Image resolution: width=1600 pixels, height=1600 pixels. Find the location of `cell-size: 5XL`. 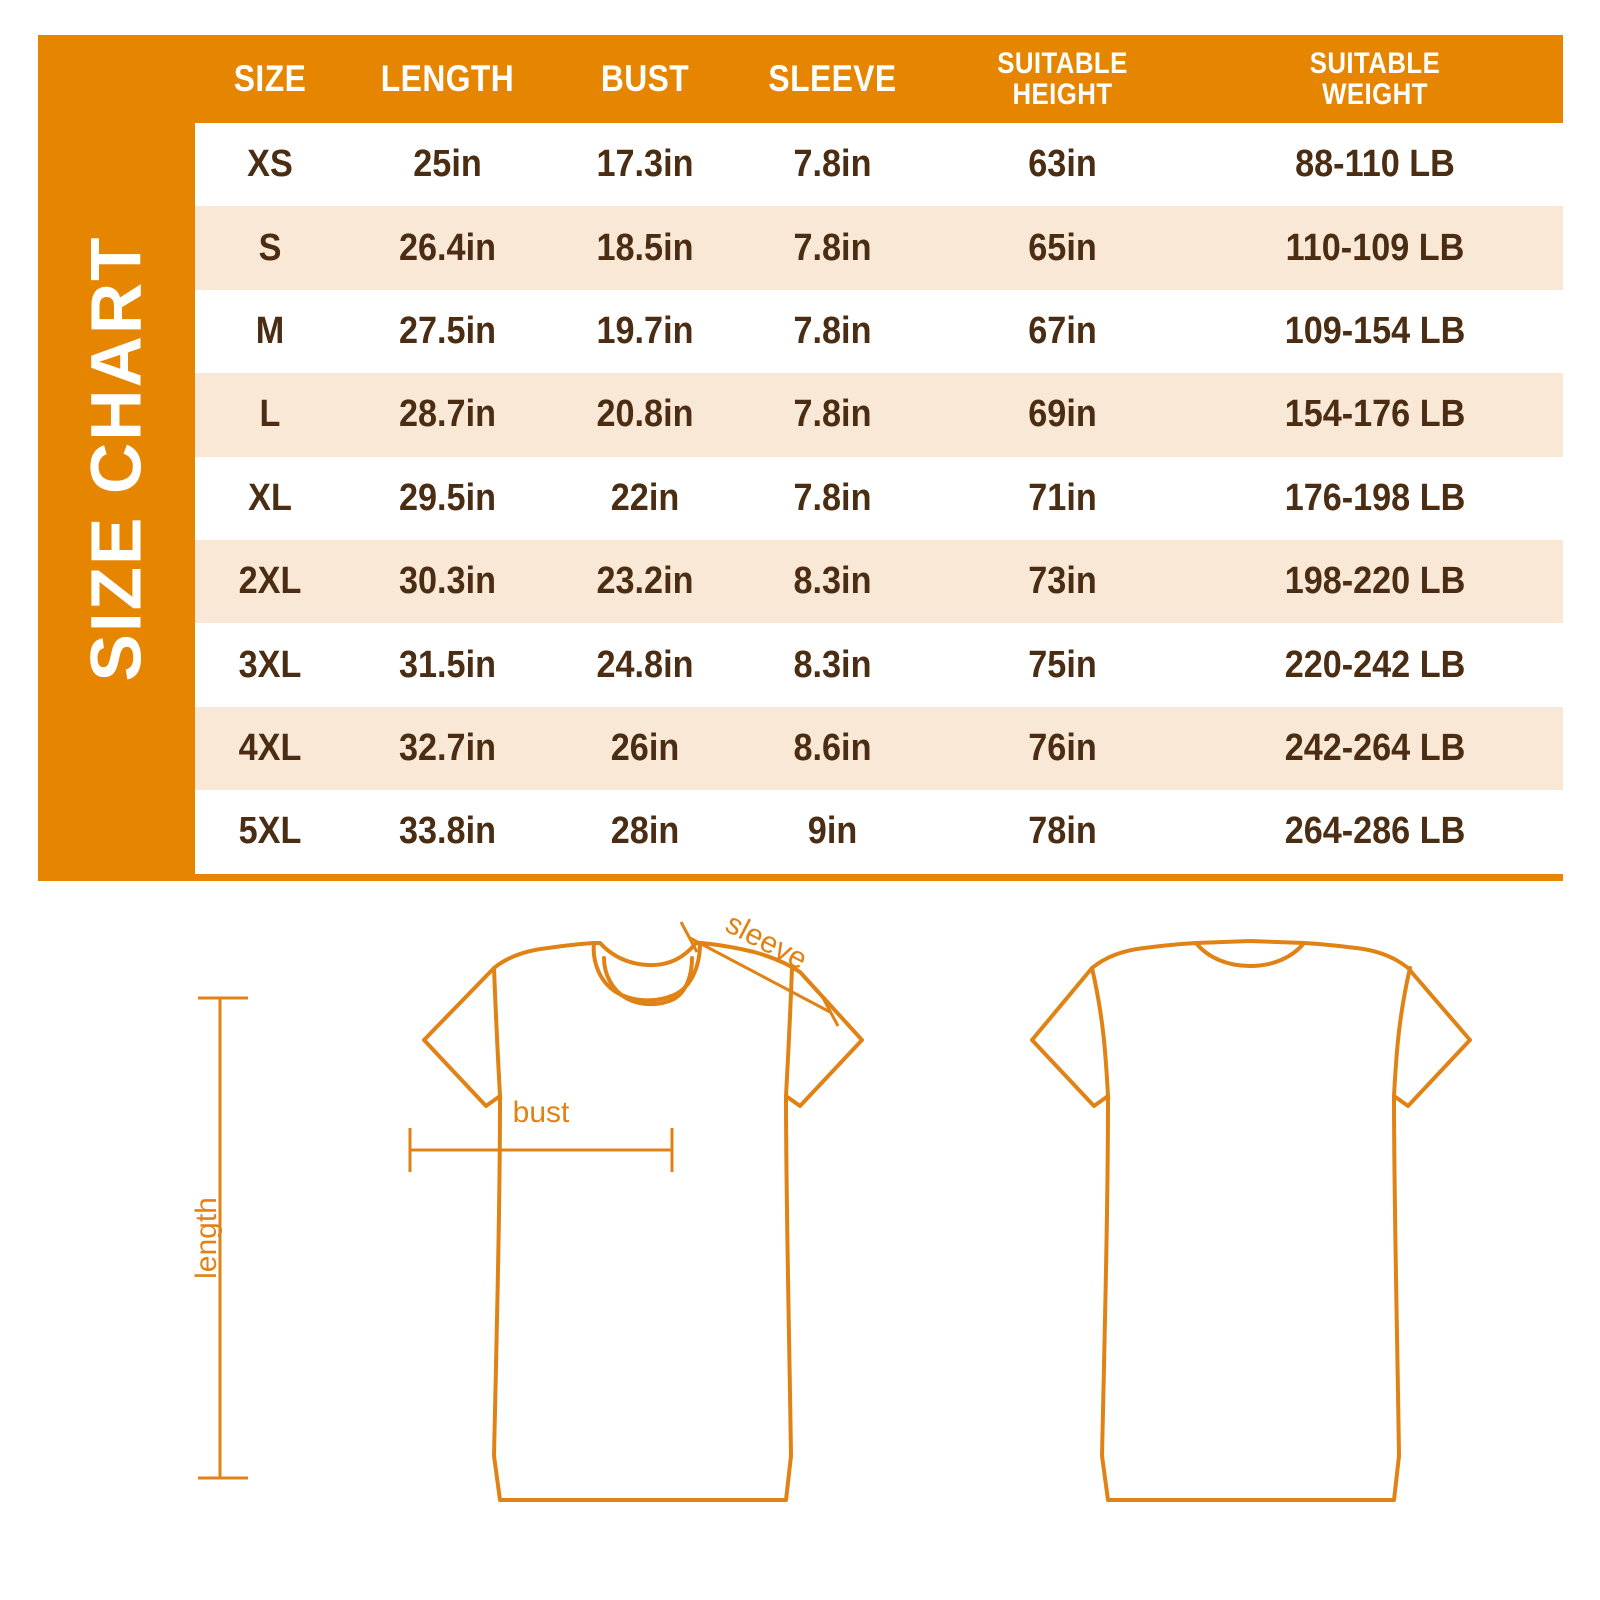

cell-size: 5XL is located at coordinates (270, 831).